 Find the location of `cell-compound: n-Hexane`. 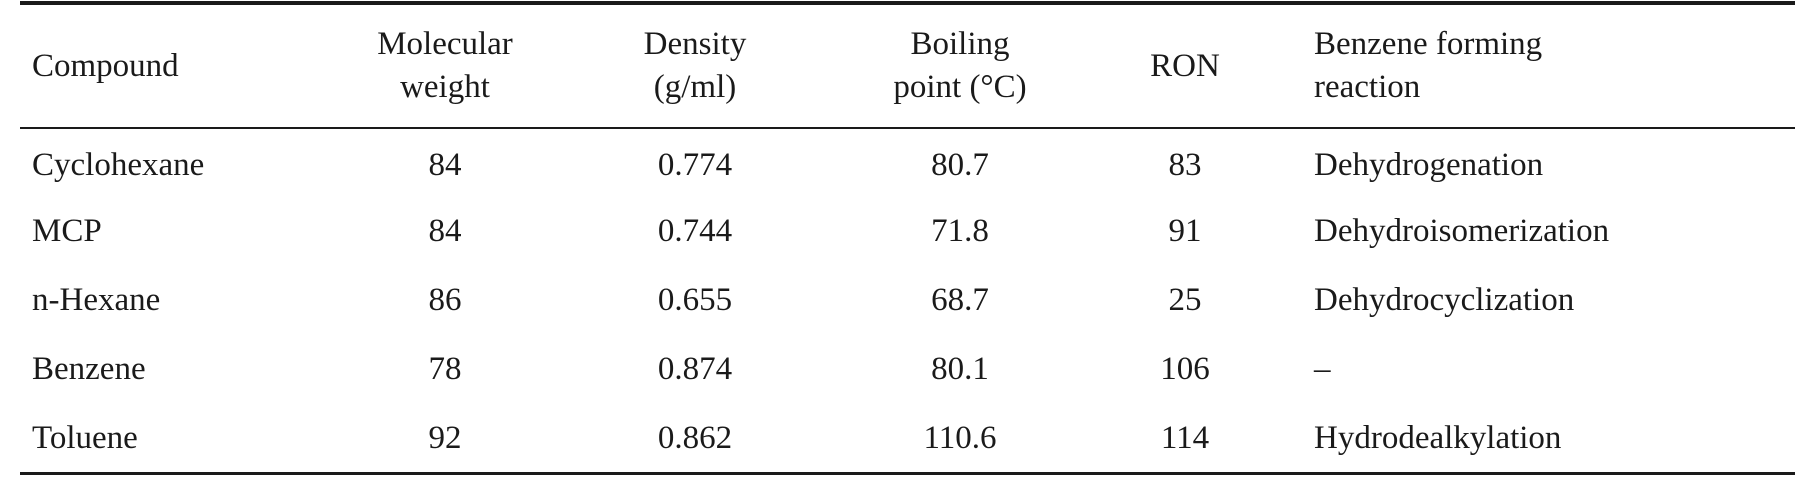

cell-compound: n-Hexane is located at coordinates (96, 299).